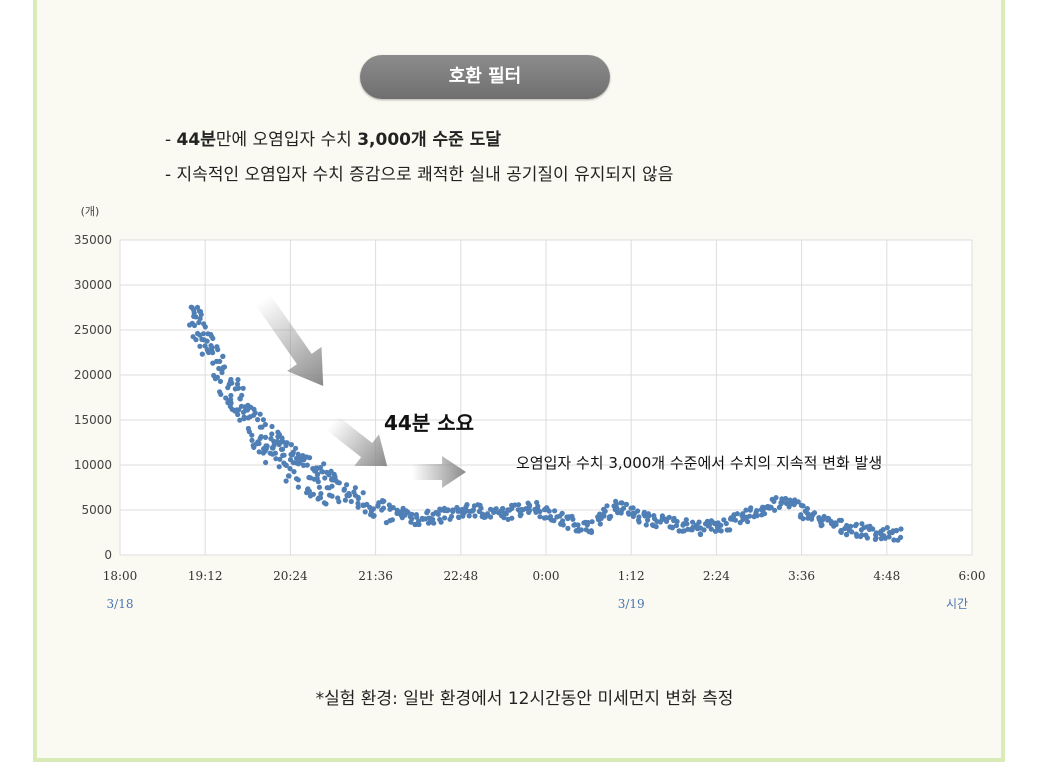 The height and width of the screenshot is (772, 1049). What do you see at coordinates (120, 576) in the screenshot?
I see `x-tick-label: 18:00` at bounding box center [120, 576].